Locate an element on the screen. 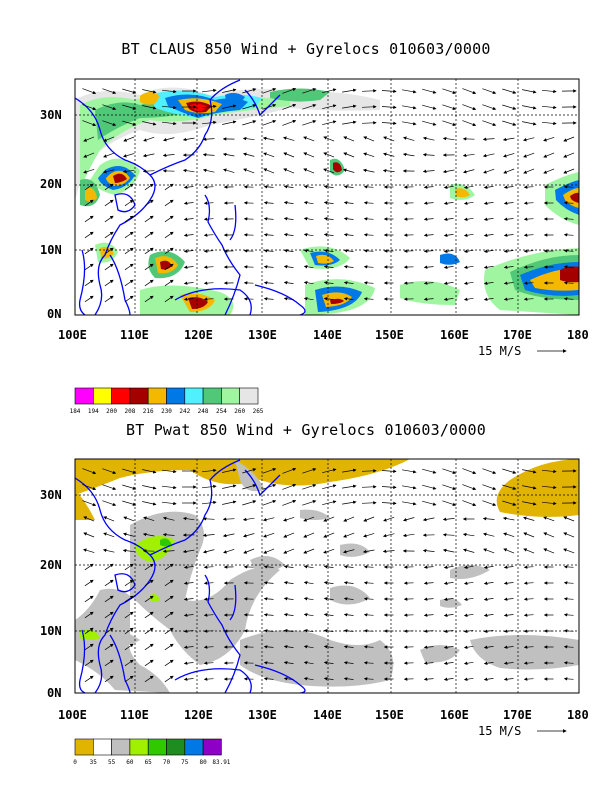 This screenshot has width=612, height=792. colorbar-label: 194 is located at coordinates (93, 411).